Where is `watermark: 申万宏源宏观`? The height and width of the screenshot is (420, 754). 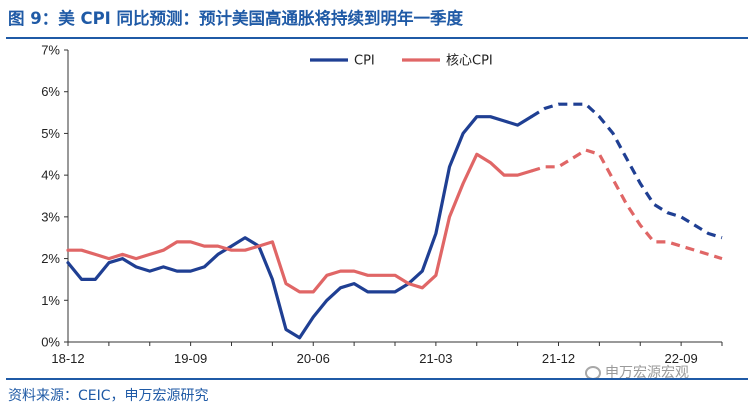 watermark: 申万宏源宏观 is located at coordinates (637, 373).